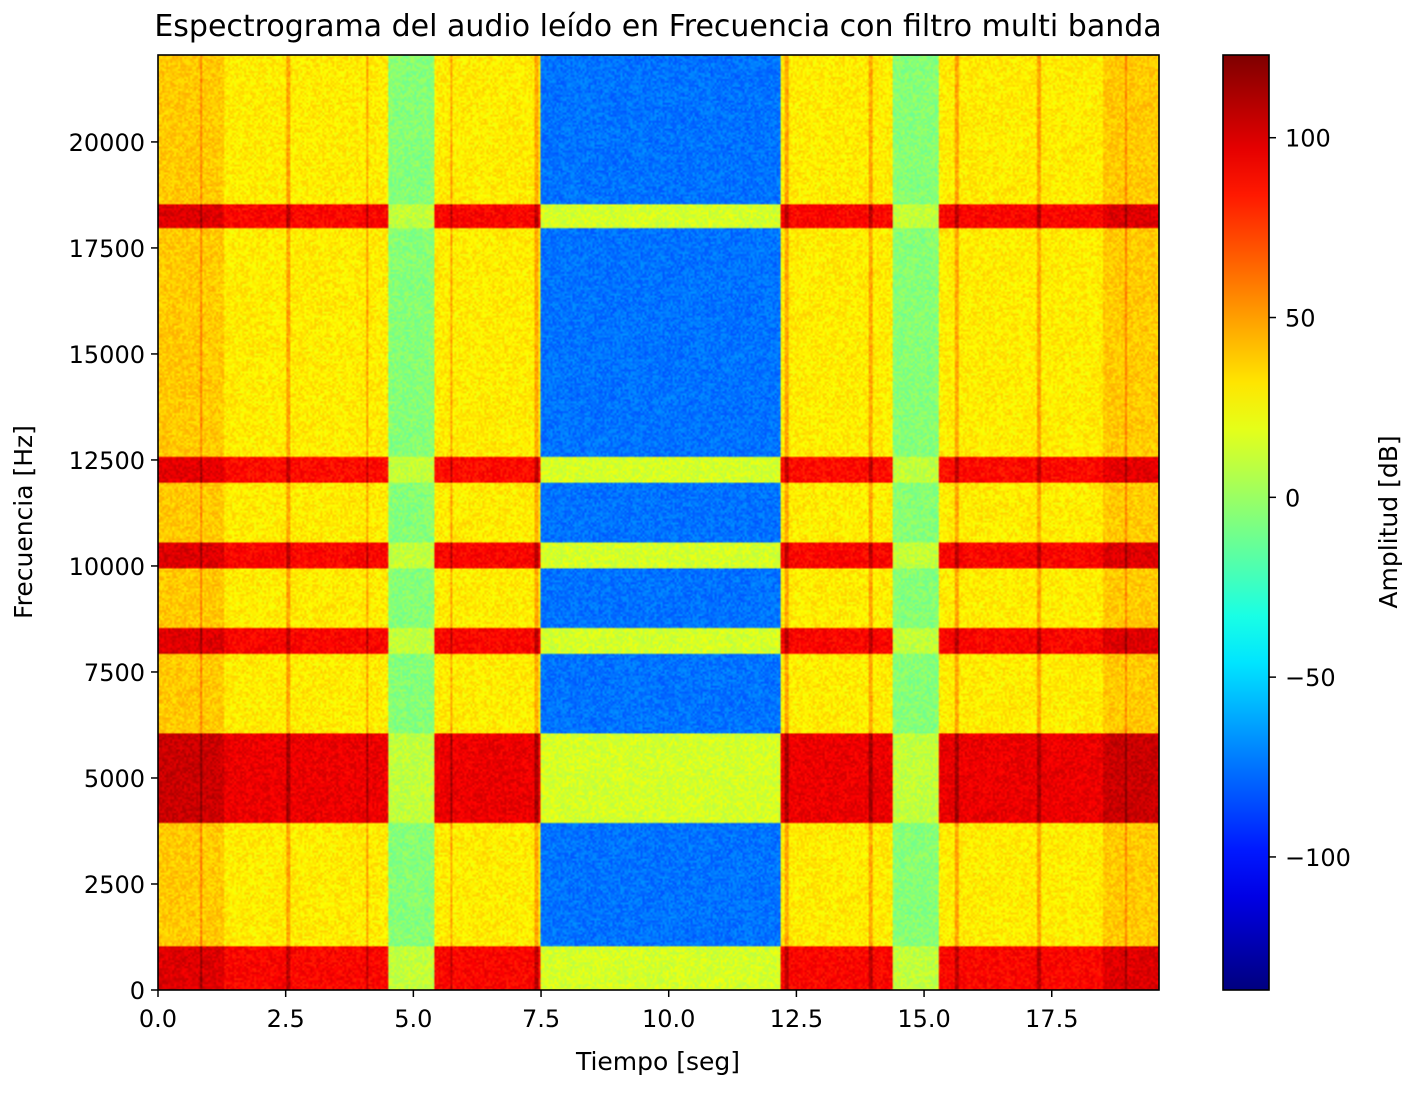  What do you see at coordinates (1388, 521) in the screenshot?
I see `colorbar-label: Amplitud [dB]` at bounding box center [1388, 521].